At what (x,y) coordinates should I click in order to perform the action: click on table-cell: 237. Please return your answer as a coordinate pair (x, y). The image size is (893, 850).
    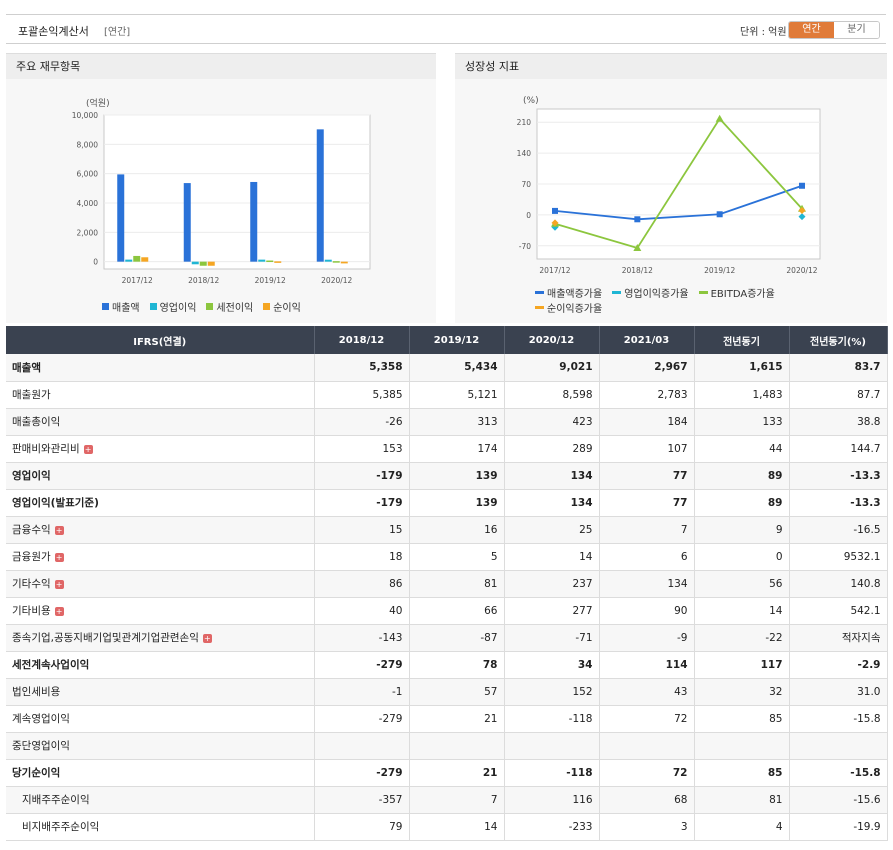
    Looking at the image, I should click on (552, 584).